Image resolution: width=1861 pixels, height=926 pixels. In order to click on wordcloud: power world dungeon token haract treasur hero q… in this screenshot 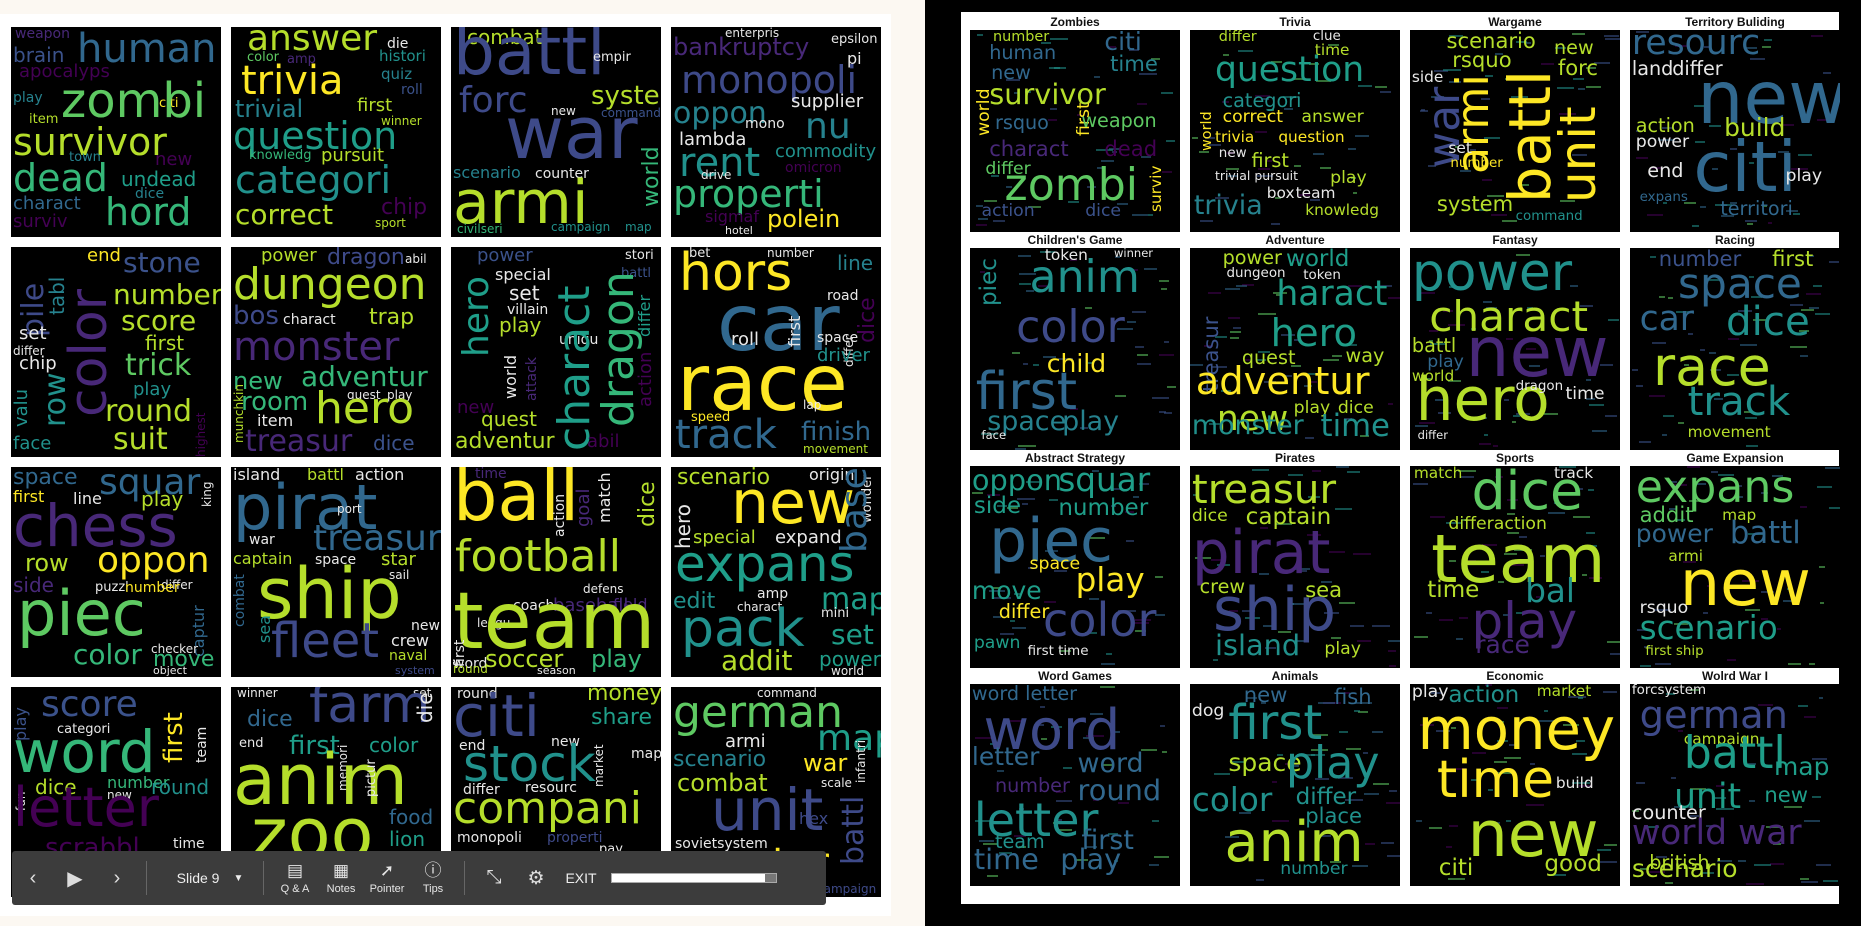, I will do `click(1295, 349)`.